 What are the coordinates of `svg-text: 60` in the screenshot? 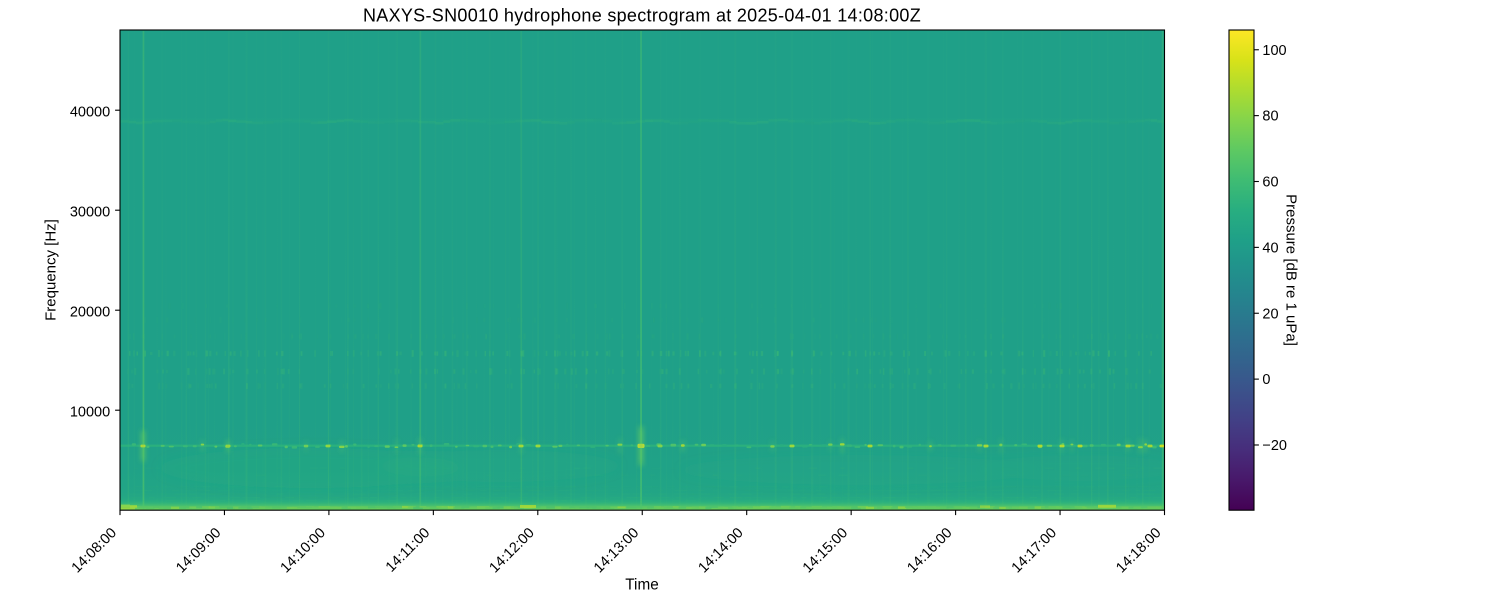 It's located at (1270, 183).